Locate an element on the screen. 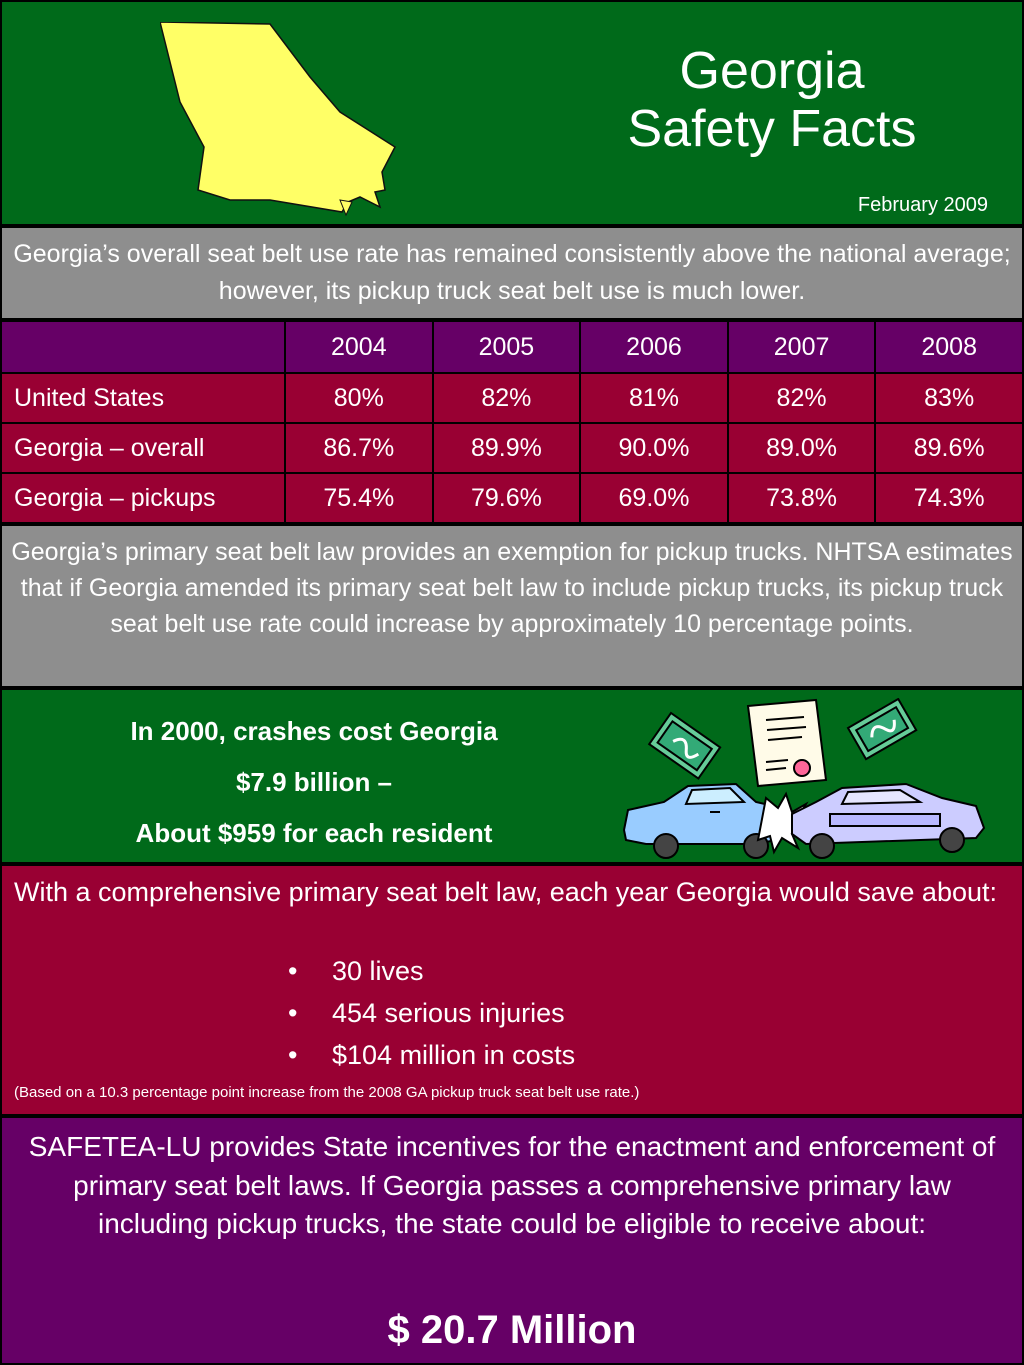 The height and width of the screenshot is (1365, 1024). title-line-1: Georgia is located at coordinates (772, 71).